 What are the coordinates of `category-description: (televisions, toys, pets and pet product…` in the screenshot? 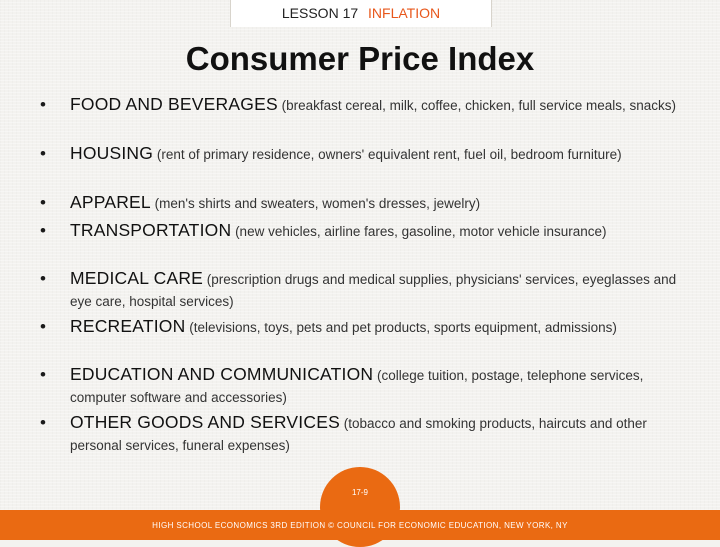 It's located at (403, 327).